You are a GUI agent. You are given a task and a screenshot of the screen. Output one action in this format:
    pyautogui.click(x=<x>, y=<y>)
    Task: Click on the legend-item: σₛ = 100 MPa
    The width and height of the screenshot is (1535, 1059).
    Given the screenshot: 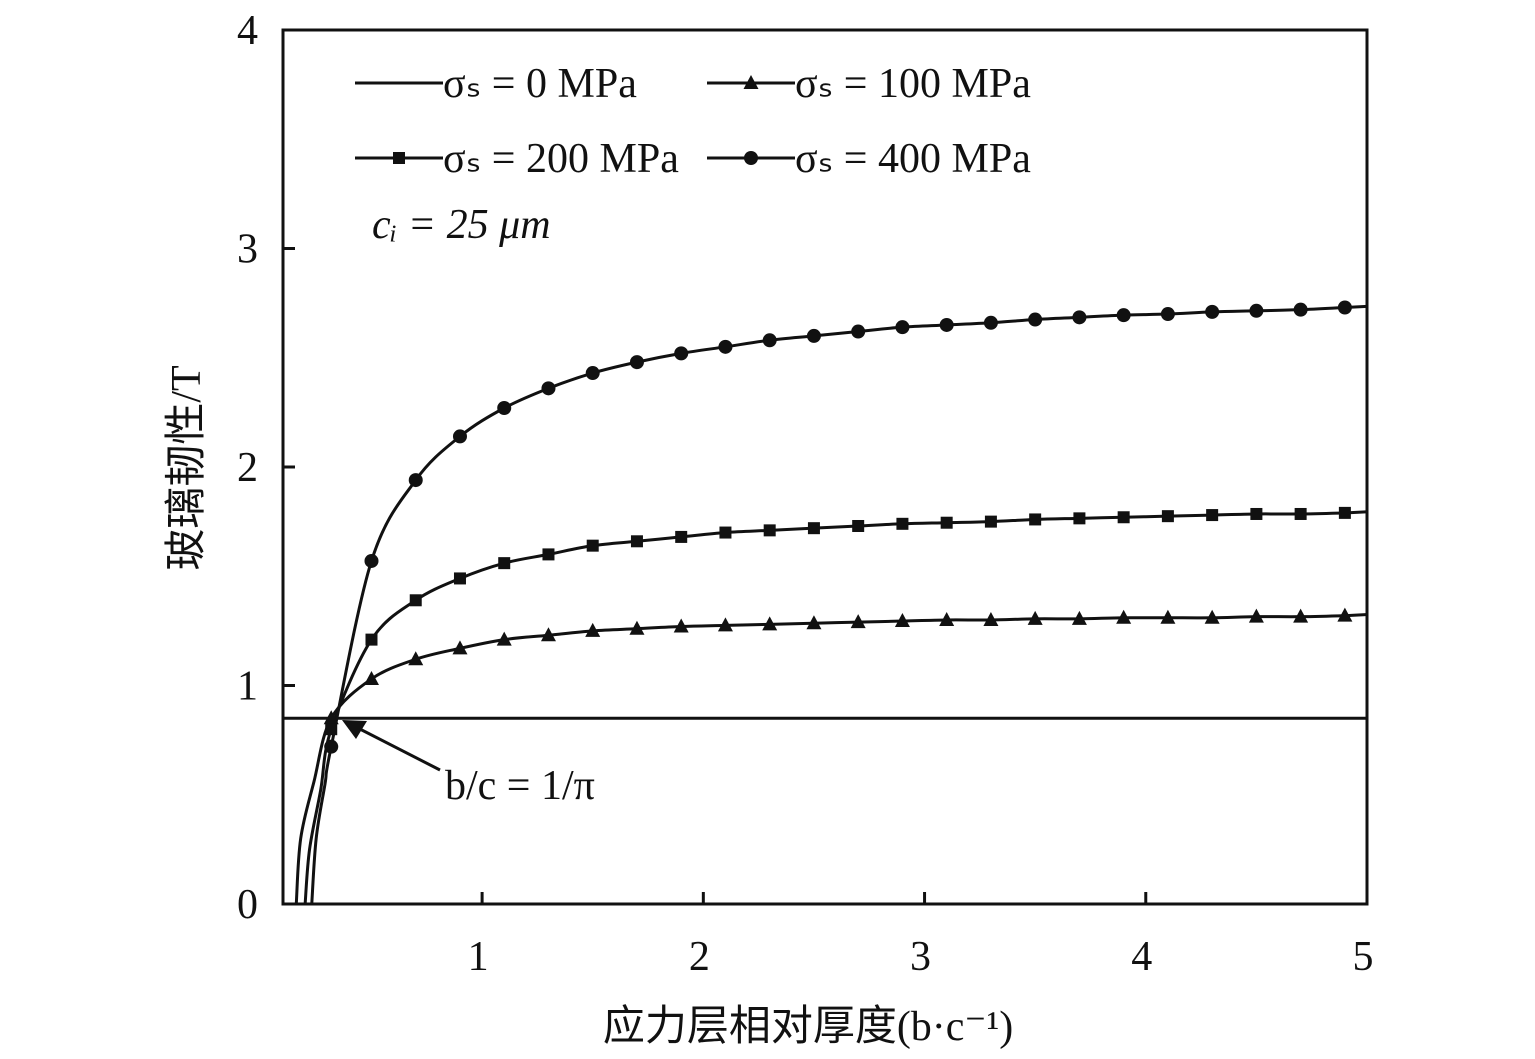 What is the action you would take?
    pyautogui.click(x=869, y=84)
    